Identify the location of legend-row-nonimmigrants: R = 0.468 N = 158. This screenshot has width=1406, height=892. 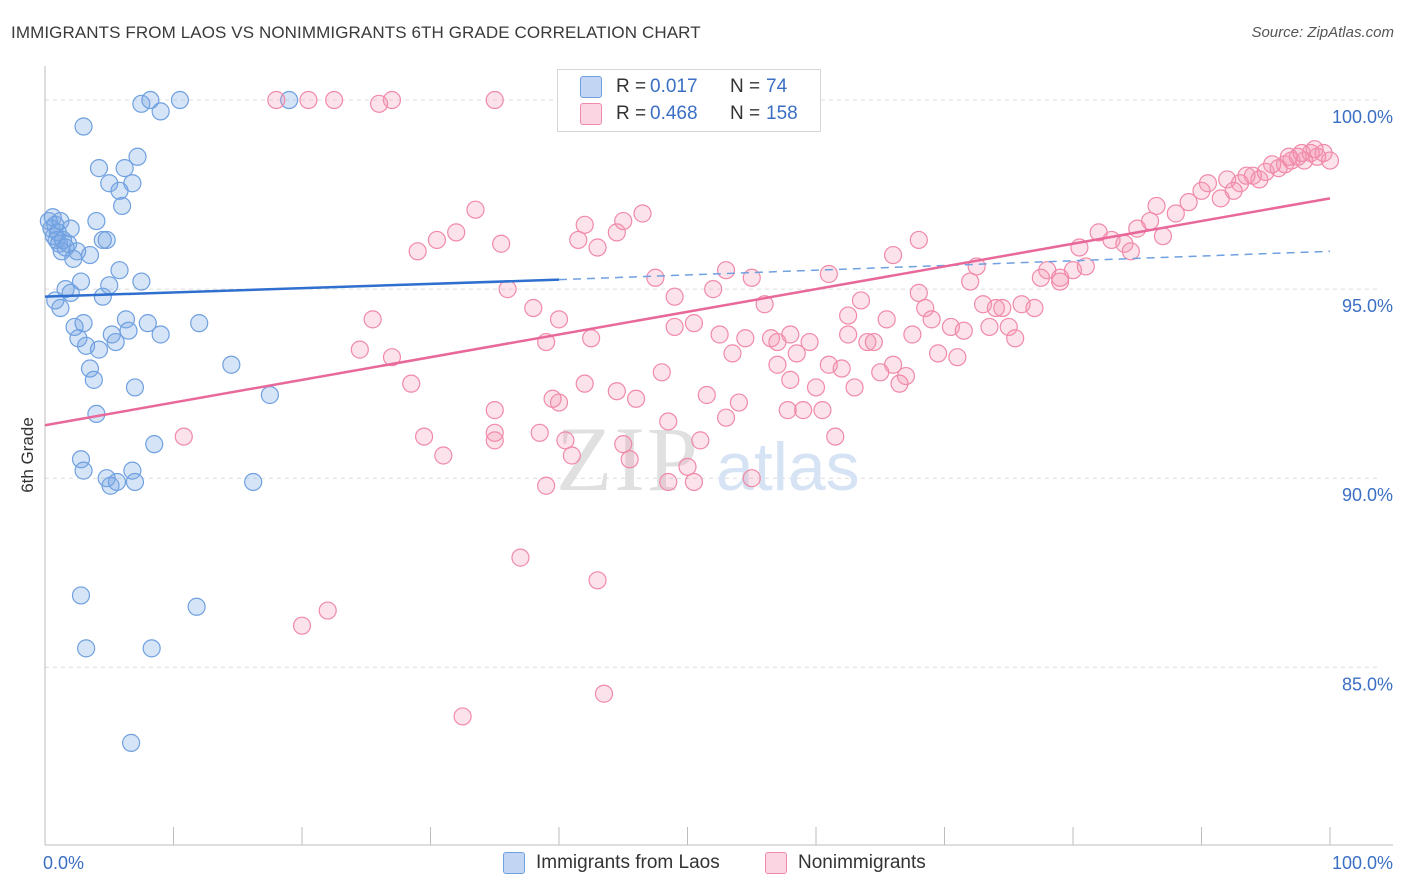
(689, 114).